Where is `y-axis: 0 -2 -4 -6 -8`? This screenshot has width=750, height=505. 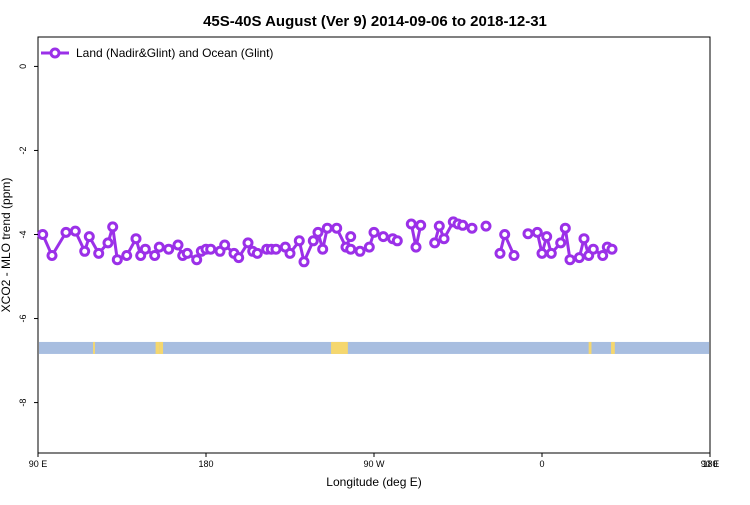 y-axis: 0 -2 -4 -6 -8 is located at coordinates (28, 235).